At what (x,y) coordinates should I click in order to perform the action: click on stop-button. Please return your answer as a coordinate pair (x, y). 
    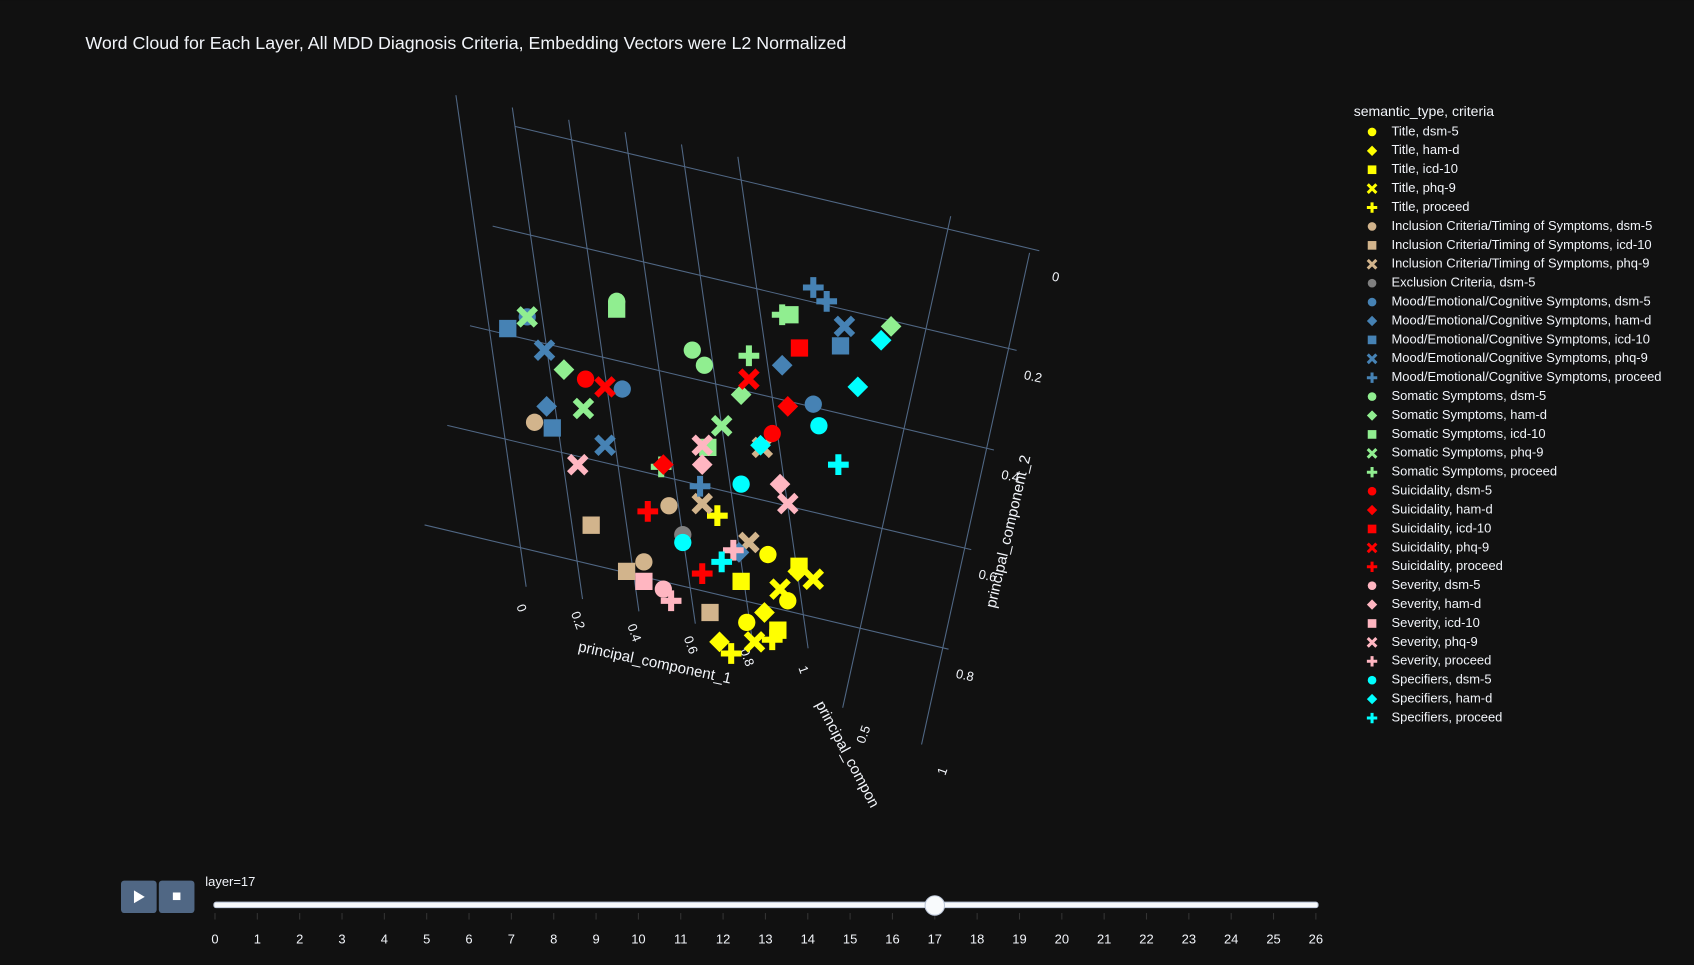
    Looking at the image, I should click on (176, 897).